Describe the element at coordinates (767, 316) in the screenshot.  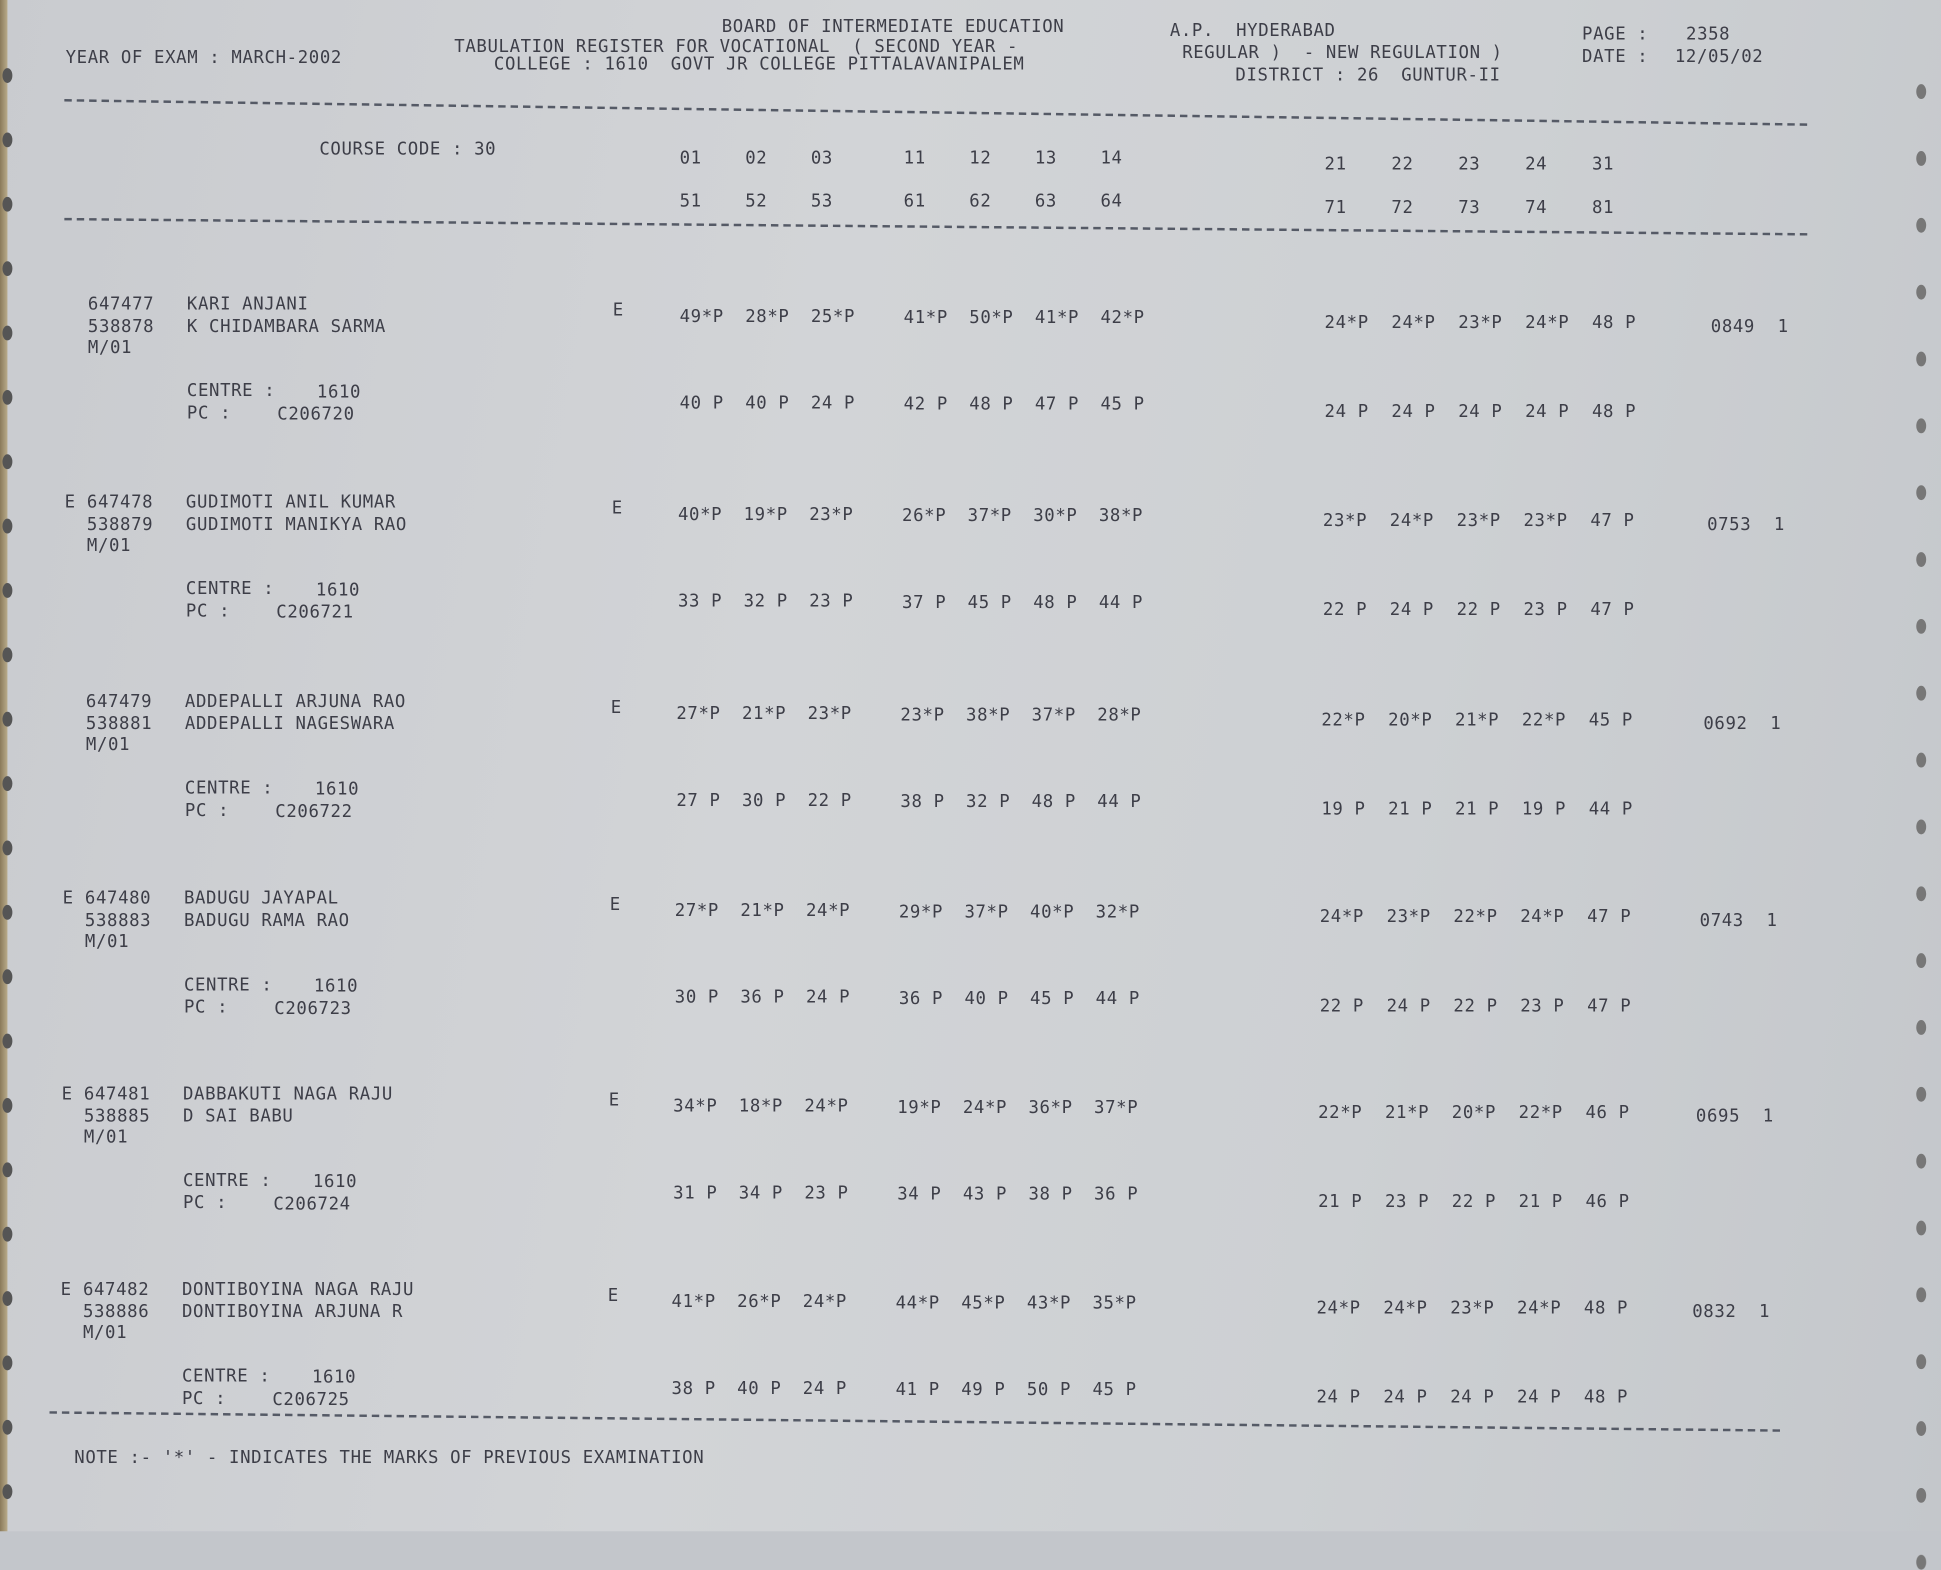
I see `mark-previous: 28*P` at that location.